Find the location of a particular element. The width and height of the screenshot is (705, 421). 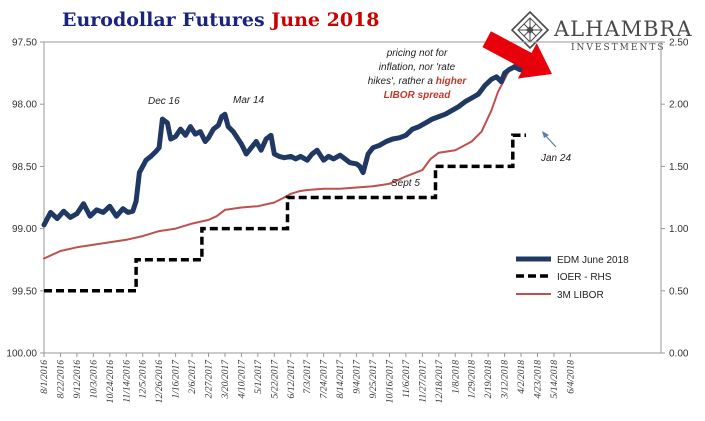

x-tick-label: 10/16/2017 is located at coordinates (390, 381).